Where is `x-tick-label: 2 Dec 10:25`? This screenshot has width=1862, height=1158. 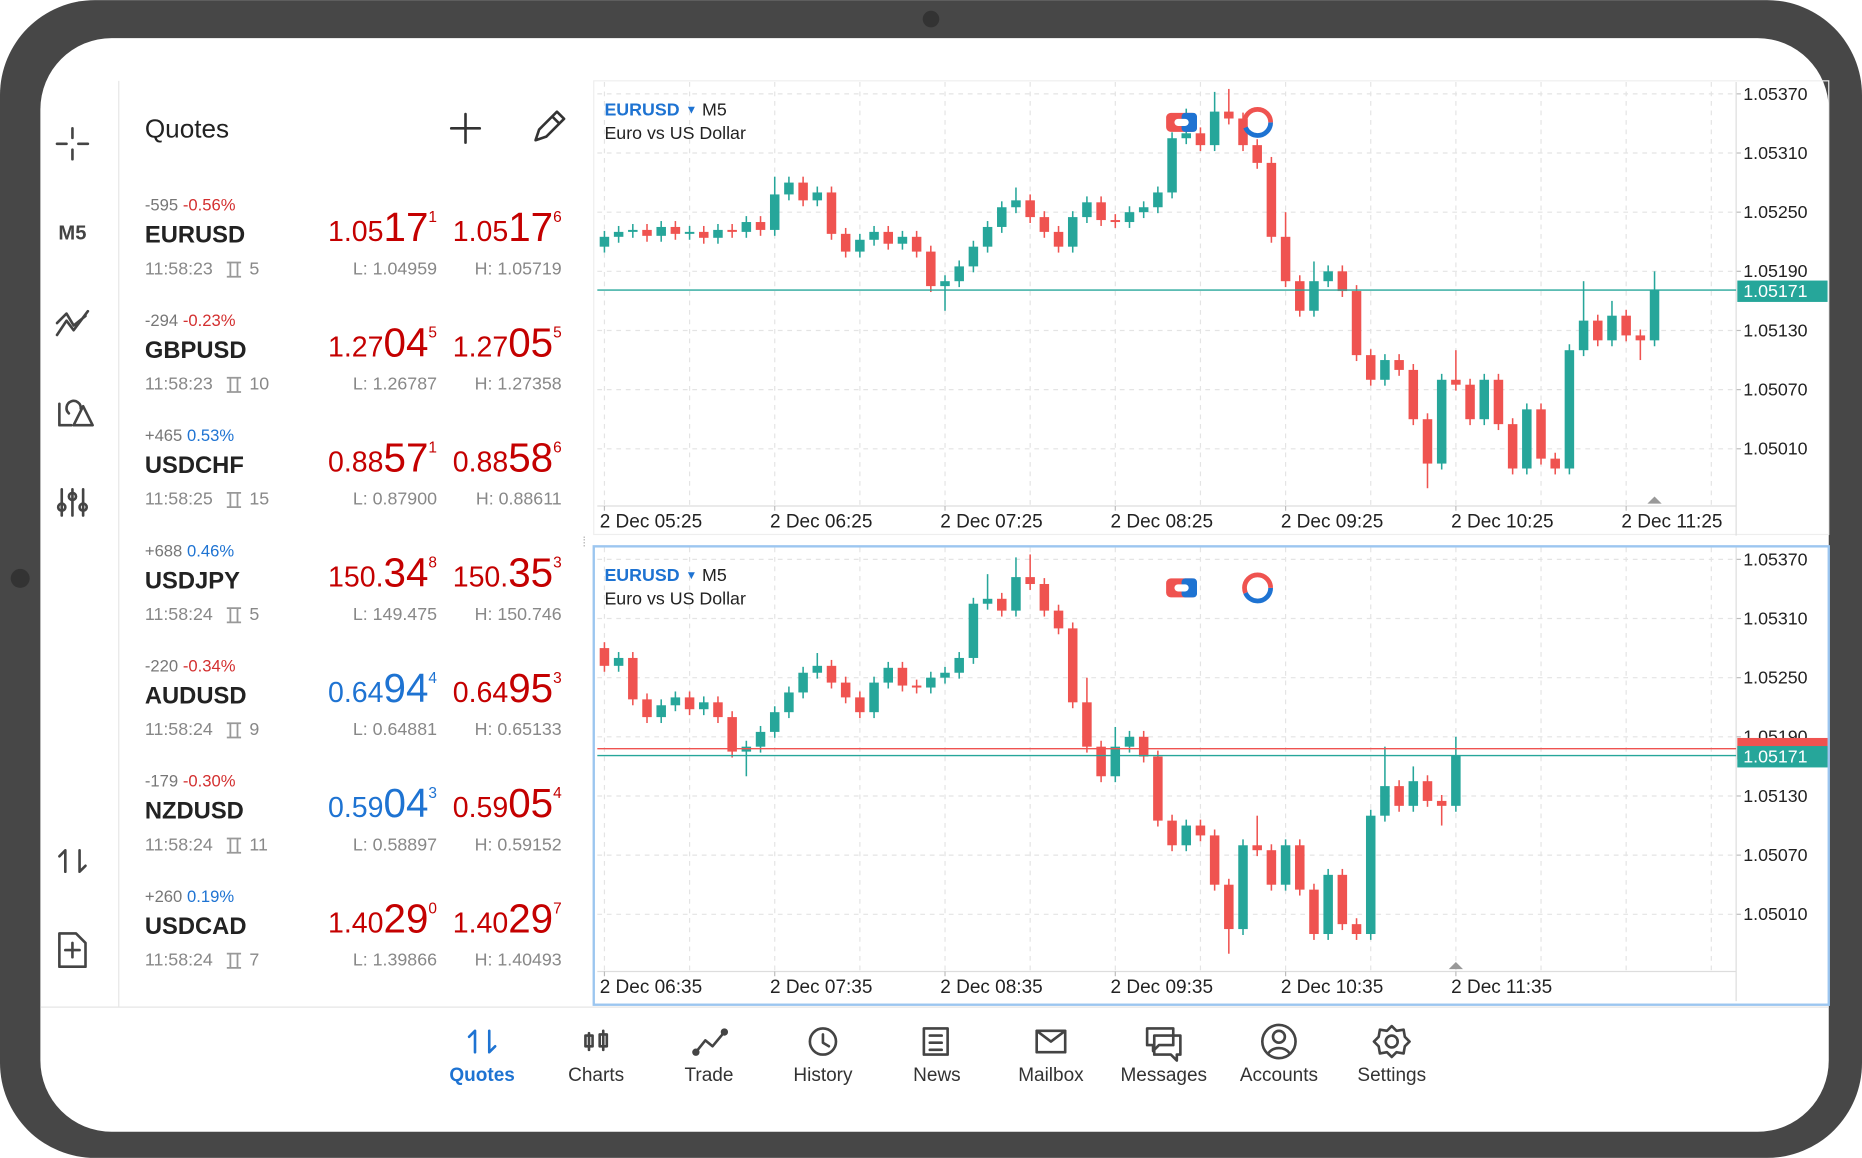
x-tick-label: 2 Dec 10:25 is located at coordinates (1502, 522).